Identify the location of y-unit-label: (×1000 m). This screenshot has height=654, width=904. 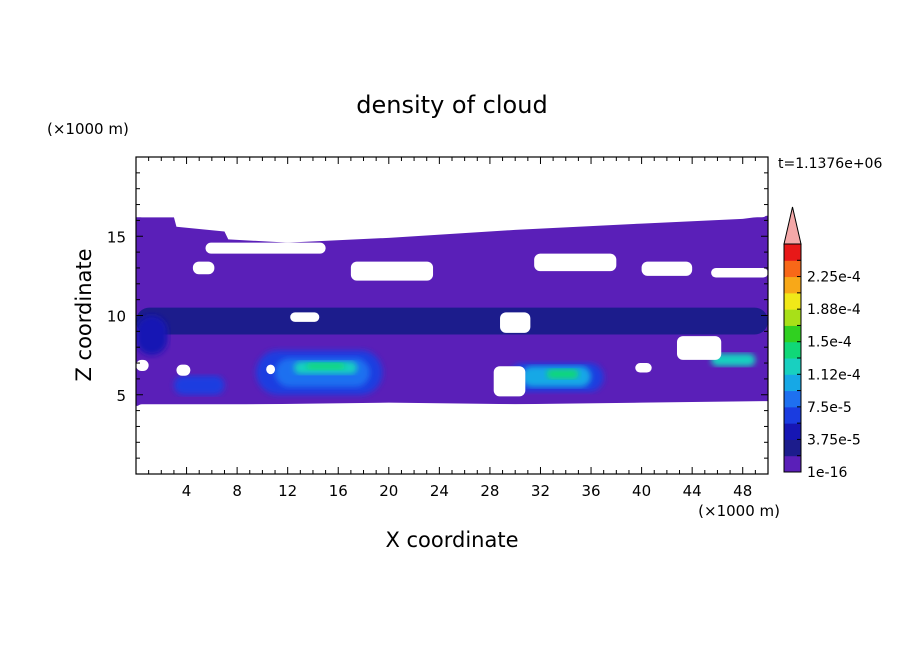
(88, 129).